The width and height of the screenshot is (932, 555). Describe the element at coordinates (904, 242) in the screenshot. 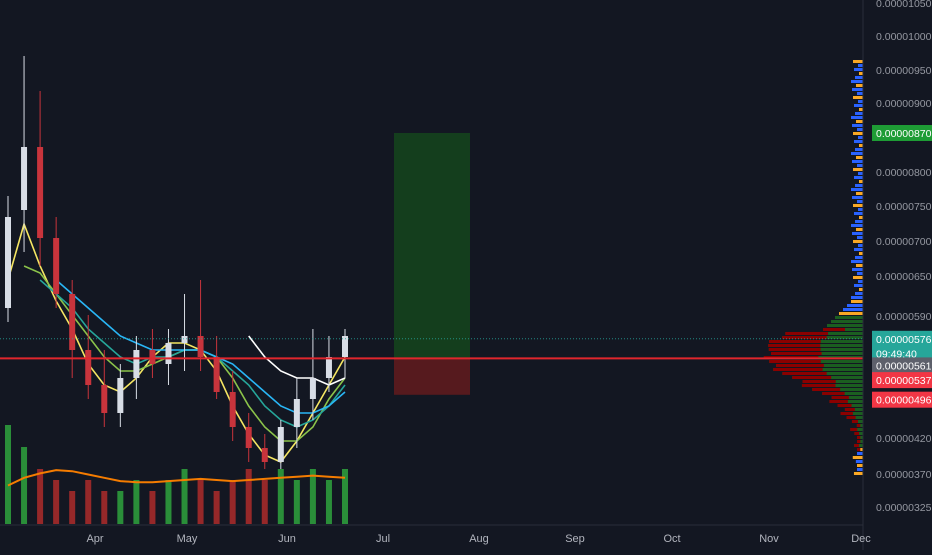

I see `price-tick-label: 0.00000700` at that location.